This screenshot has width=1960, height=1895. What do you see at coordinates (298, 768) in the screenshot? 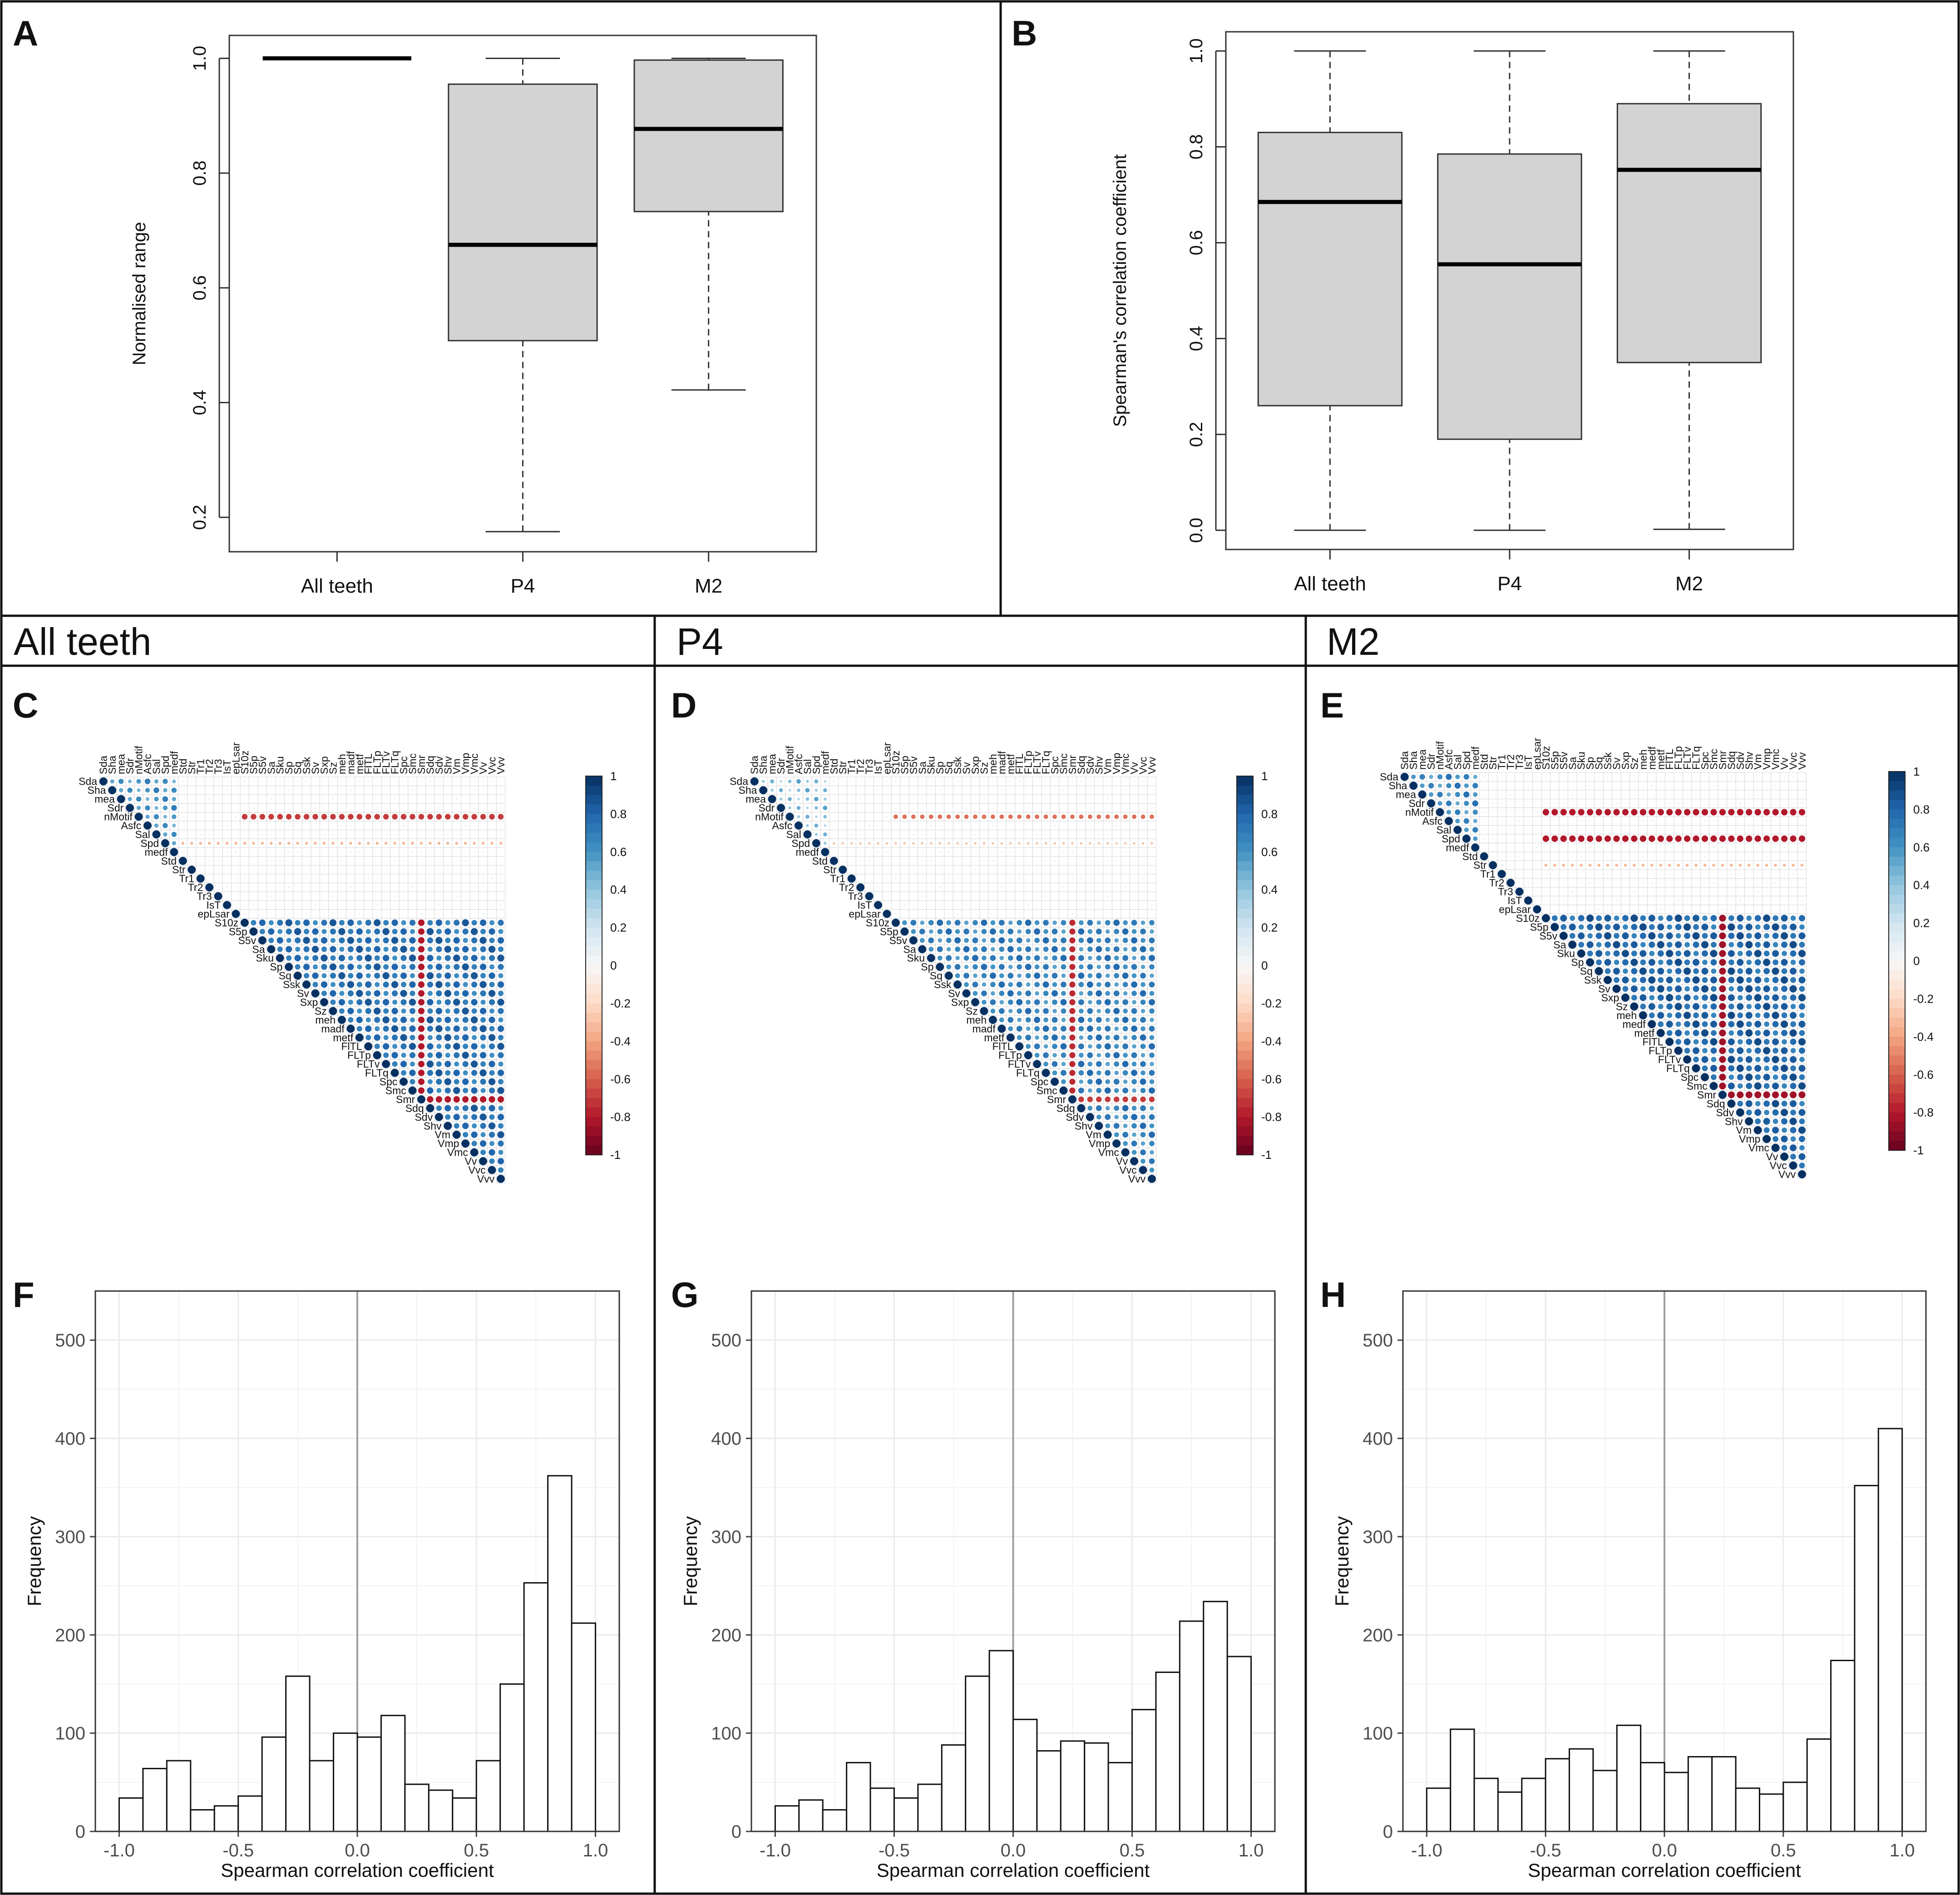
I see `corr-col-label: Sq` at bounding box center [298, 768].